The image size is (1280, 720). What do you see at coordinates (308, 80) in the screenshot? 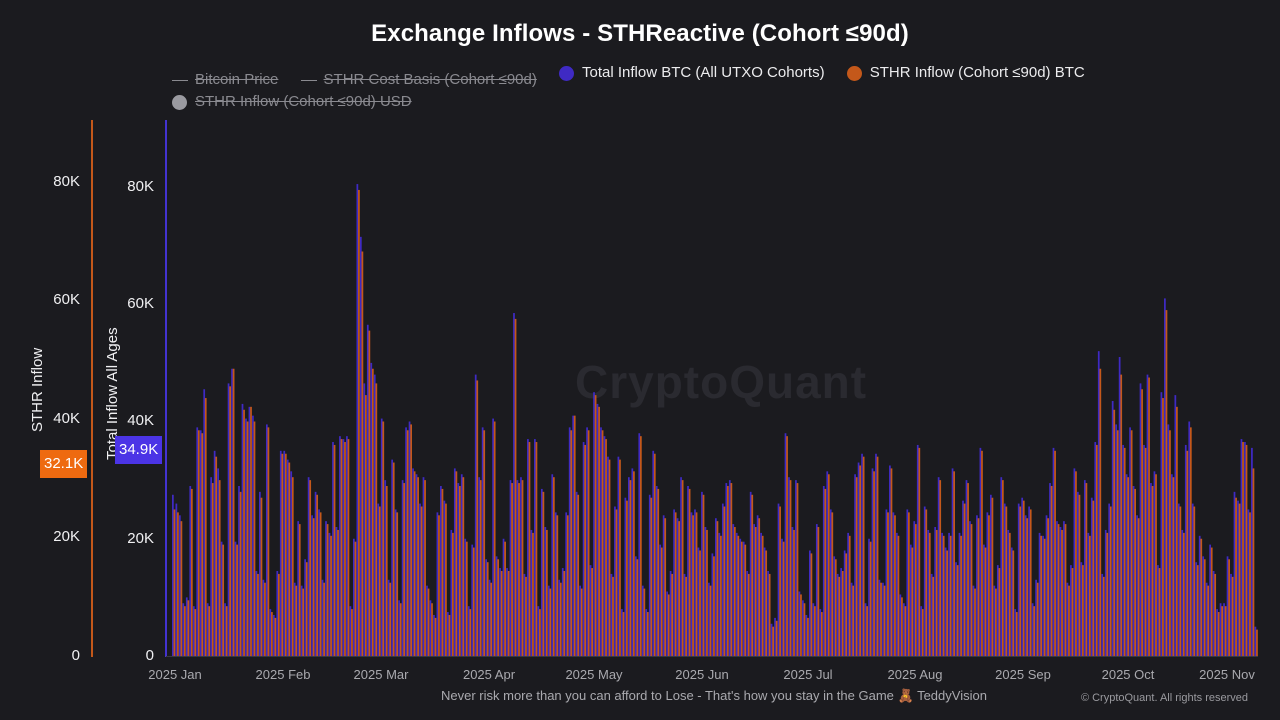
I see `line-swatch-icon` at bounding box center [308, 80].